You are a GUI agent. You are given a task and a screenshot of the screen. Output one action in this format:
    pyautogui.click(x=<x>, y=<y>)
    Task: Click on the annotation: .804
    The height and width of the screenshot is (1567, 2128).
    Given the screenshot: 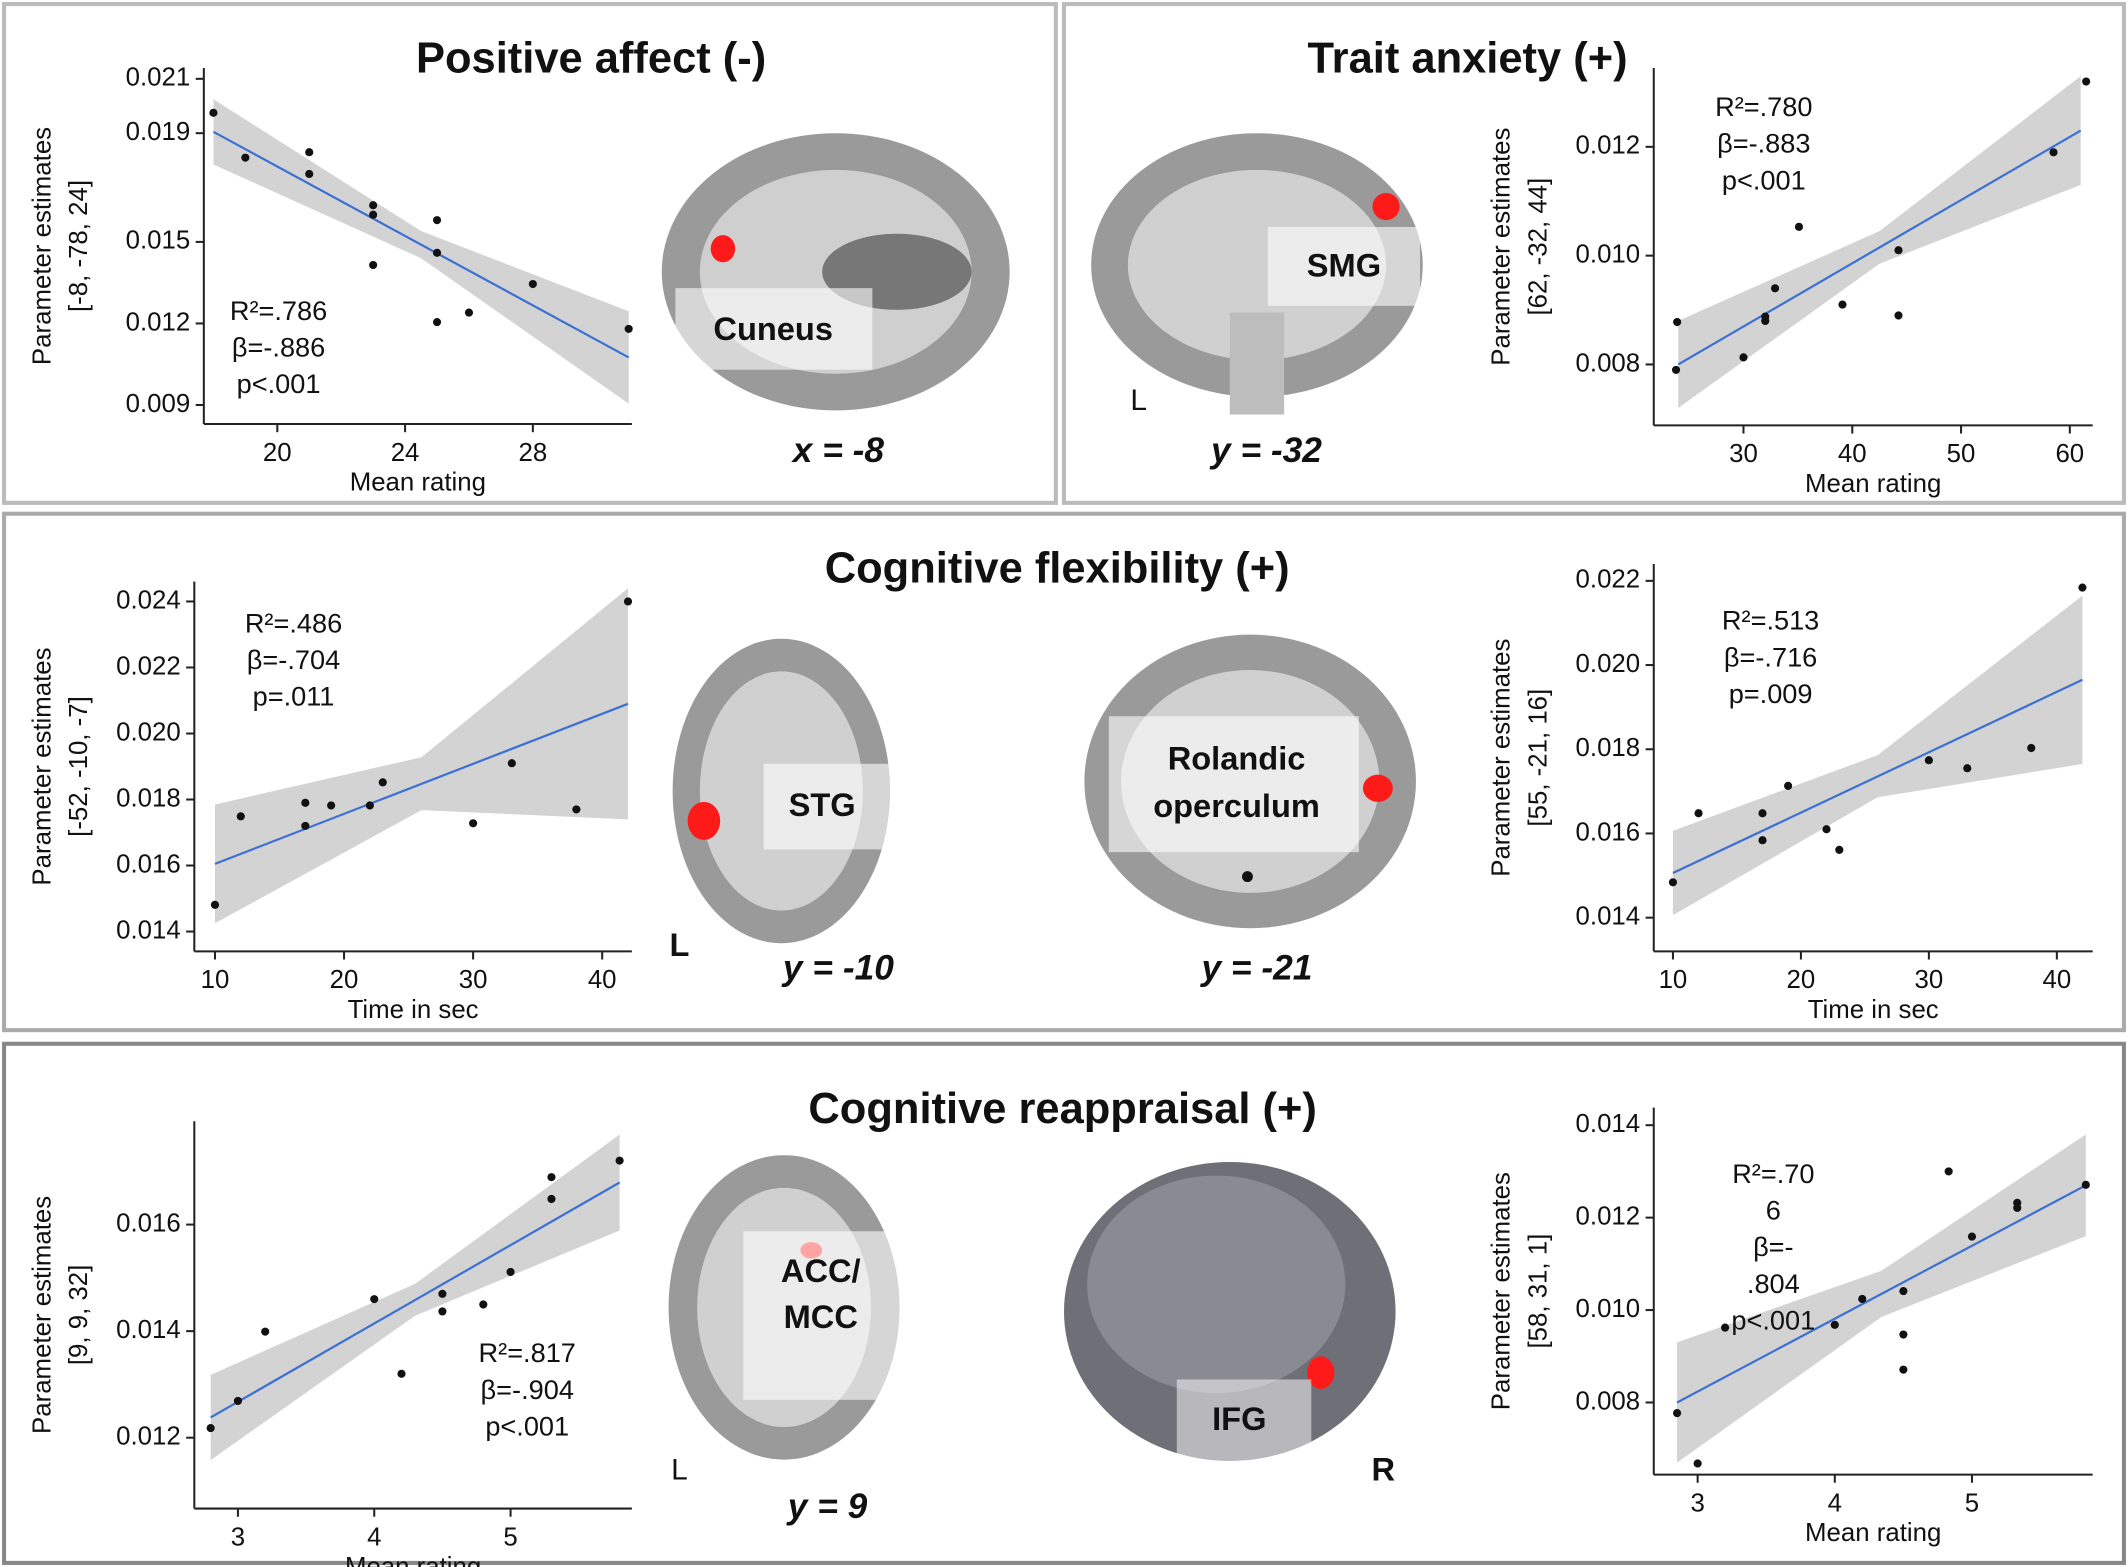 What is the action you would take?
    pyautogui.click(x=1773, y=1283)
    